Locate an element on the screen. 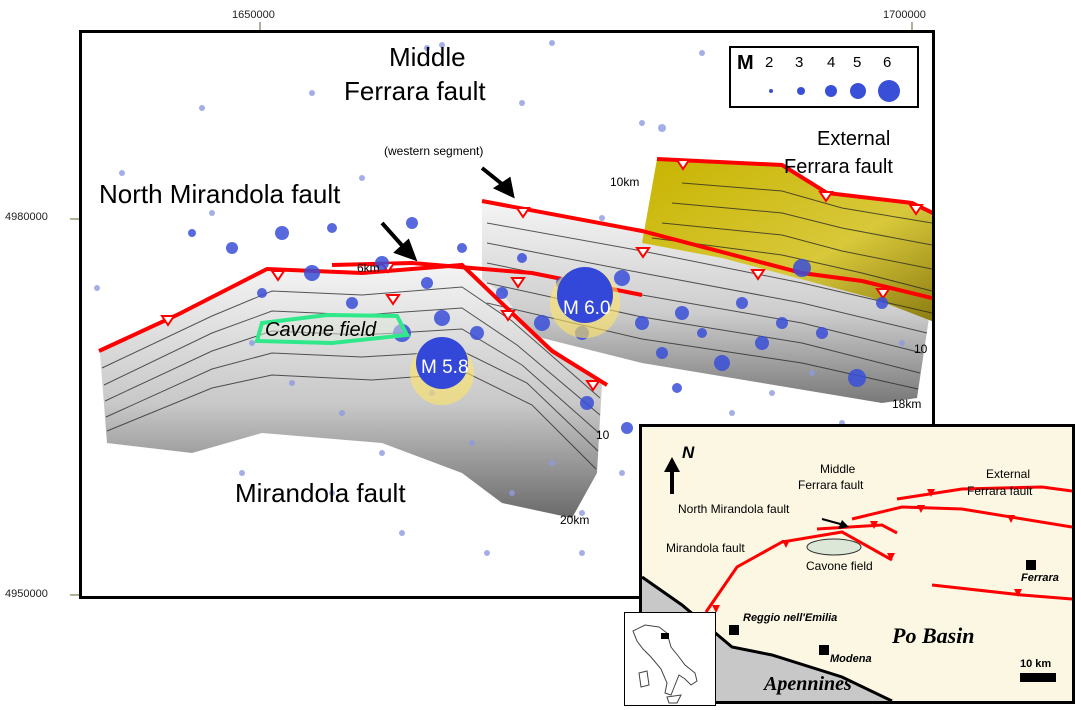 The width and height of the screenshot is (1081, 710). inset-mirandola-label: Mirandola fault is located at coordinates (705, 548).